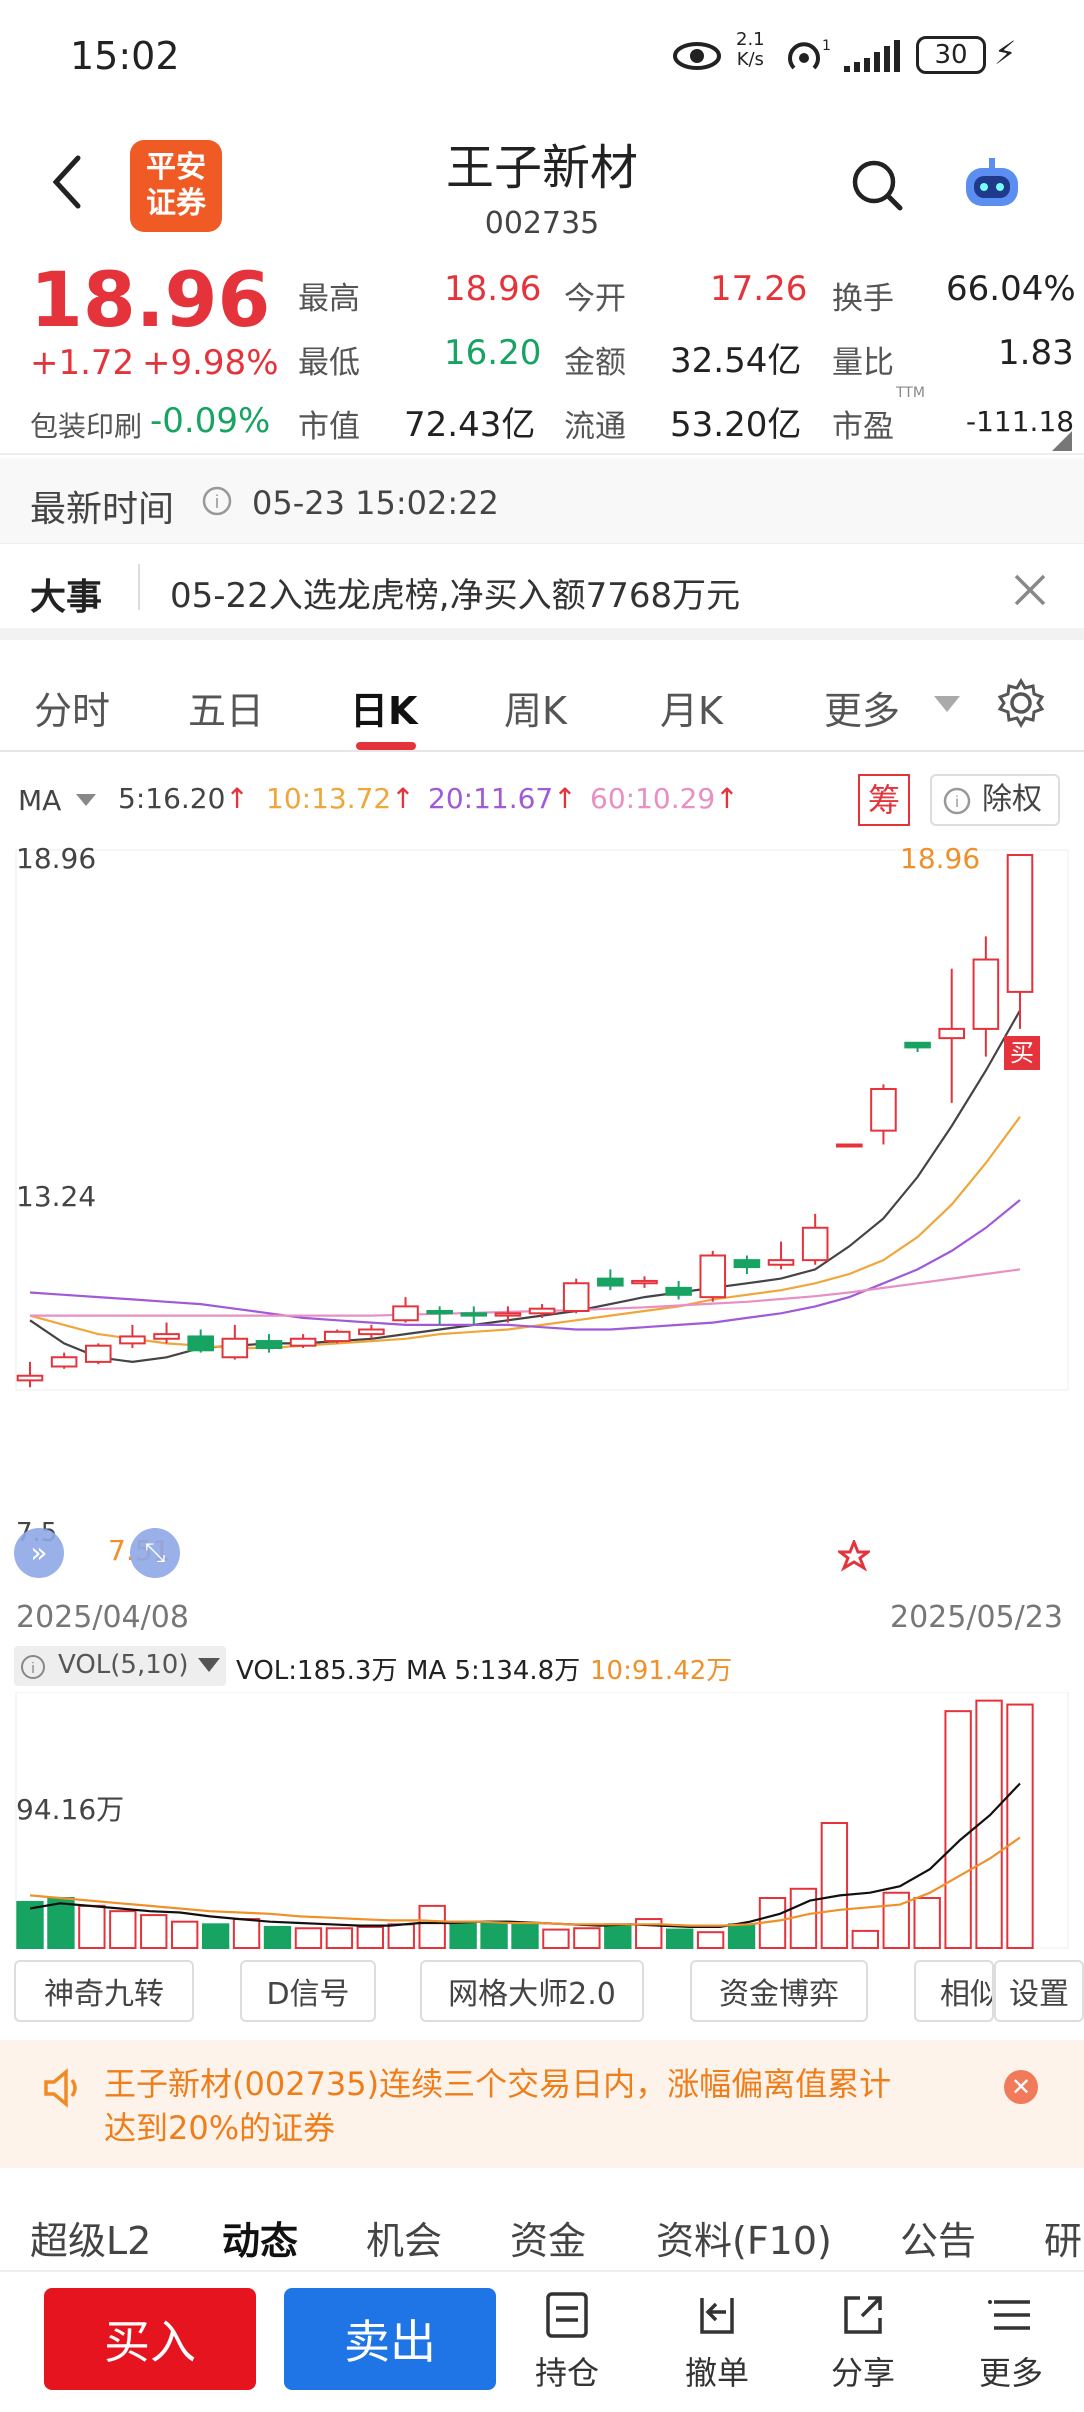  I want to click on gear-icon, so click(1021, 703).